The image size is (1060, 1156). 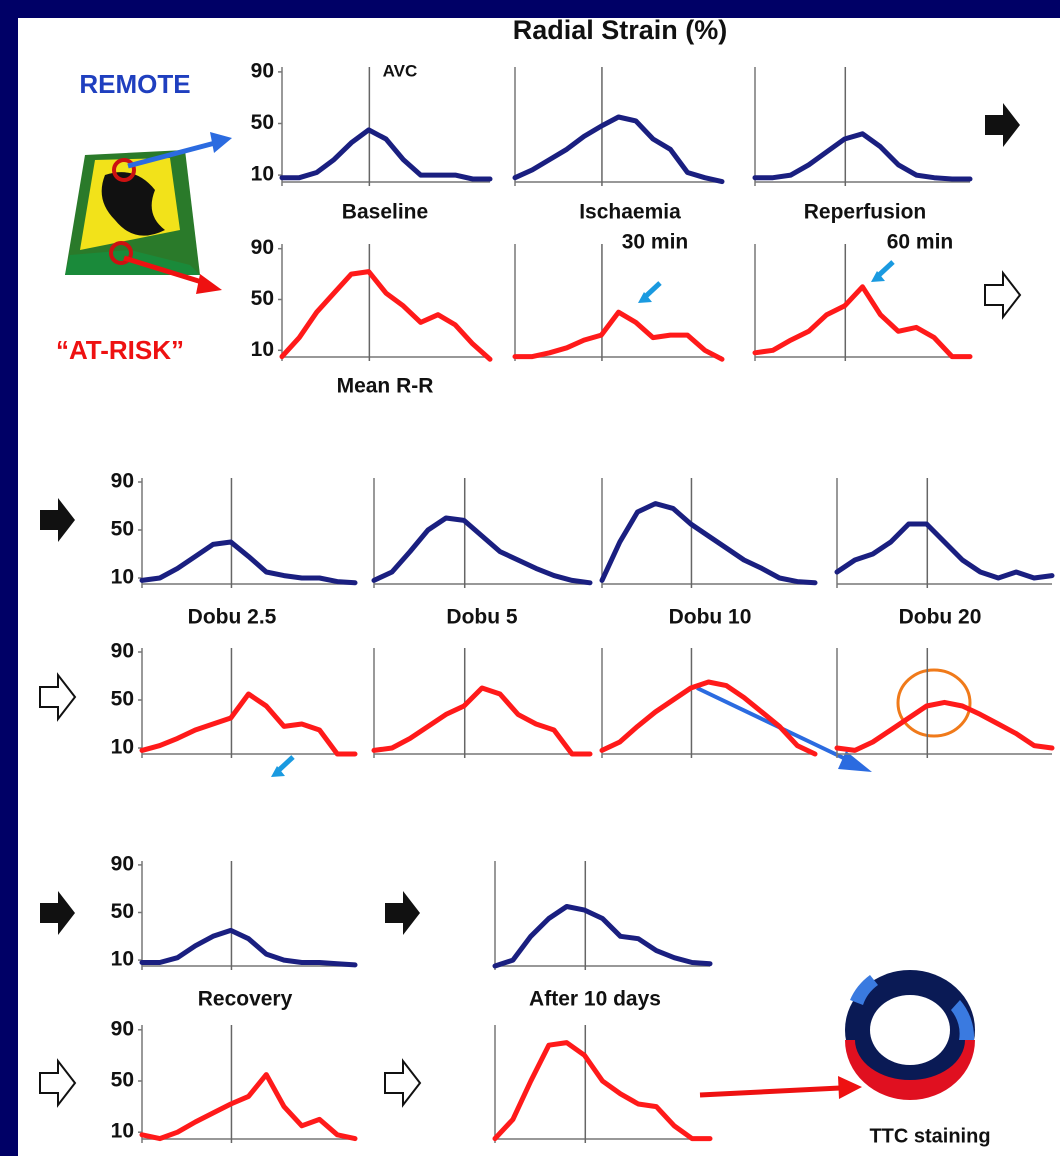 I want to click on highlight-circle, so click(x=934, y=703).